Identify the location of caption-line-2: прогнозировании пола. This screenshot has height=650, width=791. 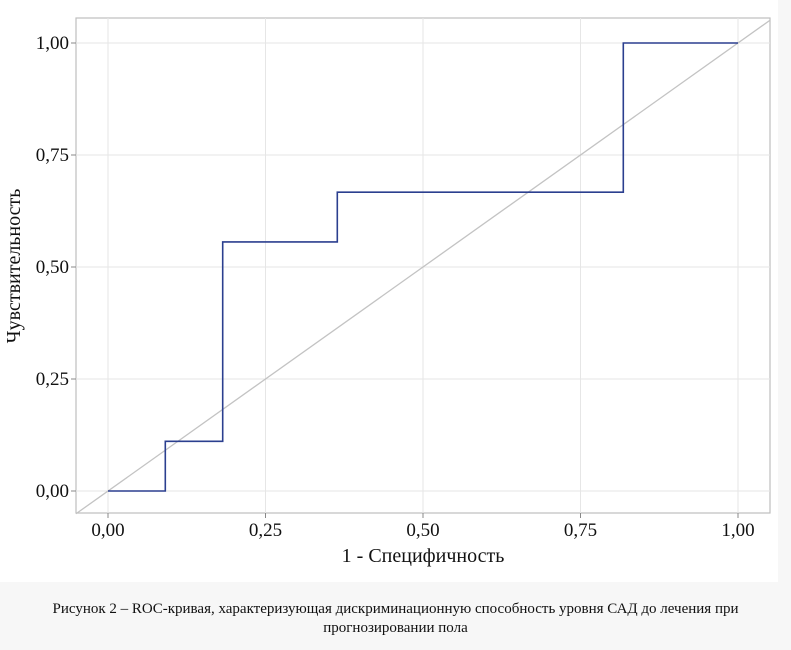
(395, 628).